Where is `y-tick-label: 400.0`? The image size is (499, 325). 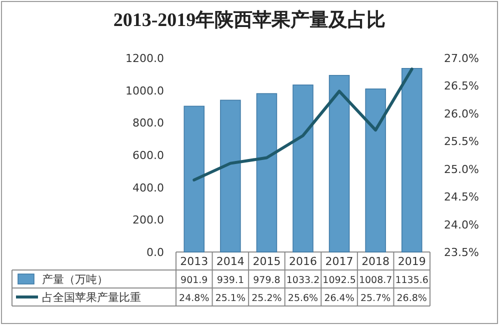
y-tick-label: 400.0 is located at coordinates (148, 187).